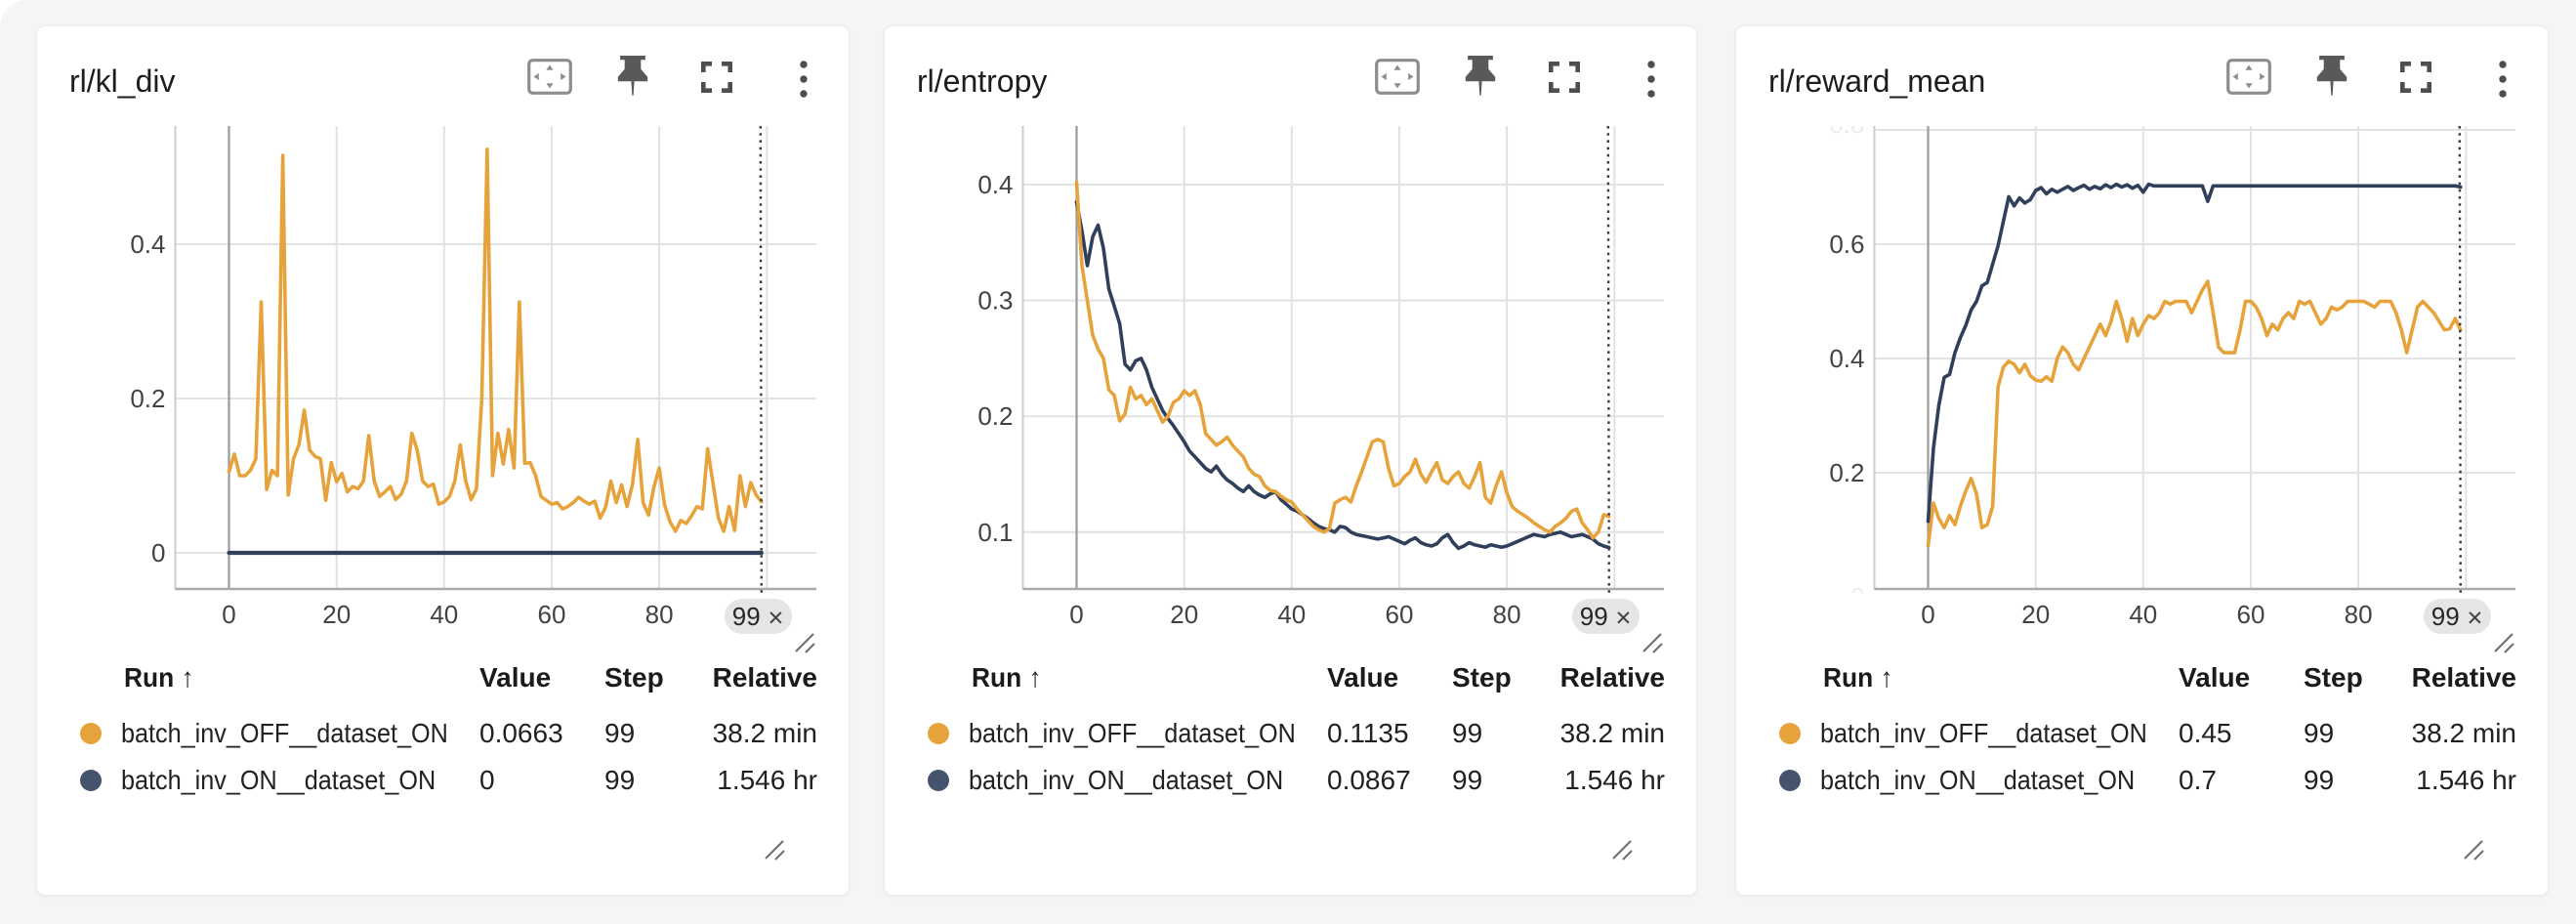 Image resolution: width=2576 pixels, height=924 pixels. I want to click on svg-text: 0.1, so click(995, 532).